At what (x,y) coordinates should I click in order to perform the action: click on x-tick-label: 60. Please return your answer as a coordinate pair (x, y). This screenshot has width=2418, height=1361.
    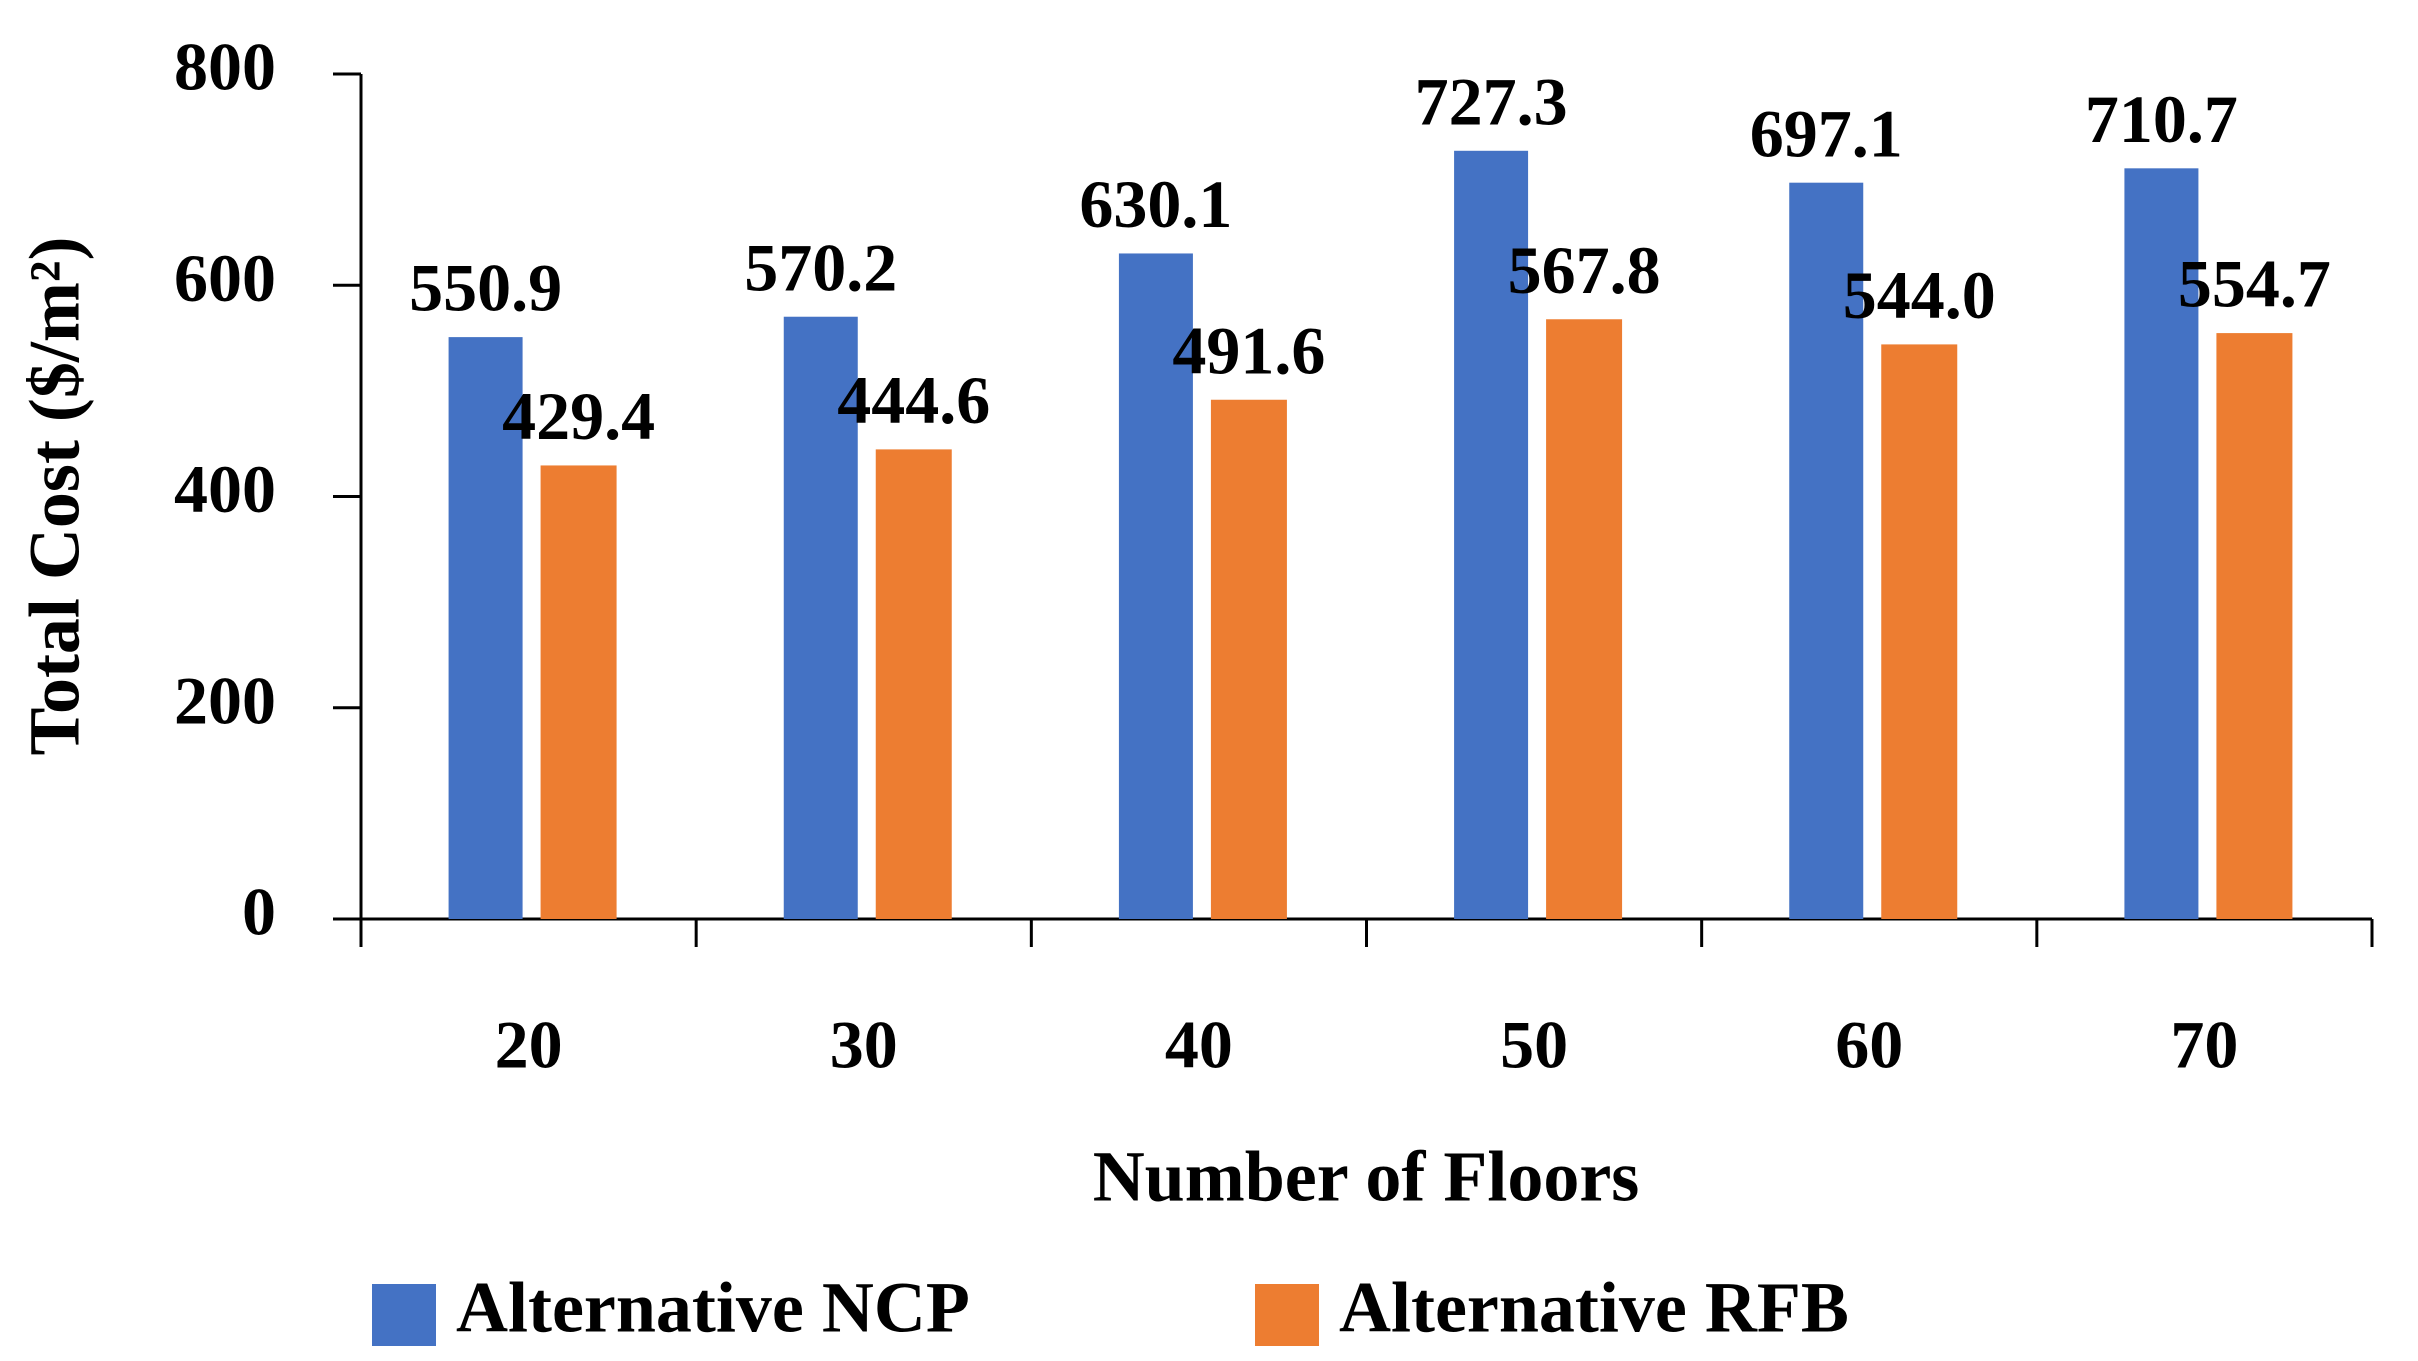
    Looking at the image, I should click on (1869, 1045).